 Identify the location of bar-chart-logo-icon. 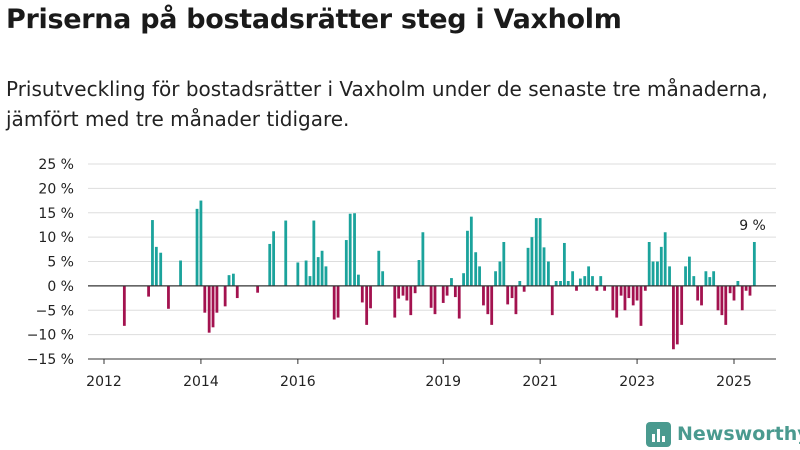
(658, 434).